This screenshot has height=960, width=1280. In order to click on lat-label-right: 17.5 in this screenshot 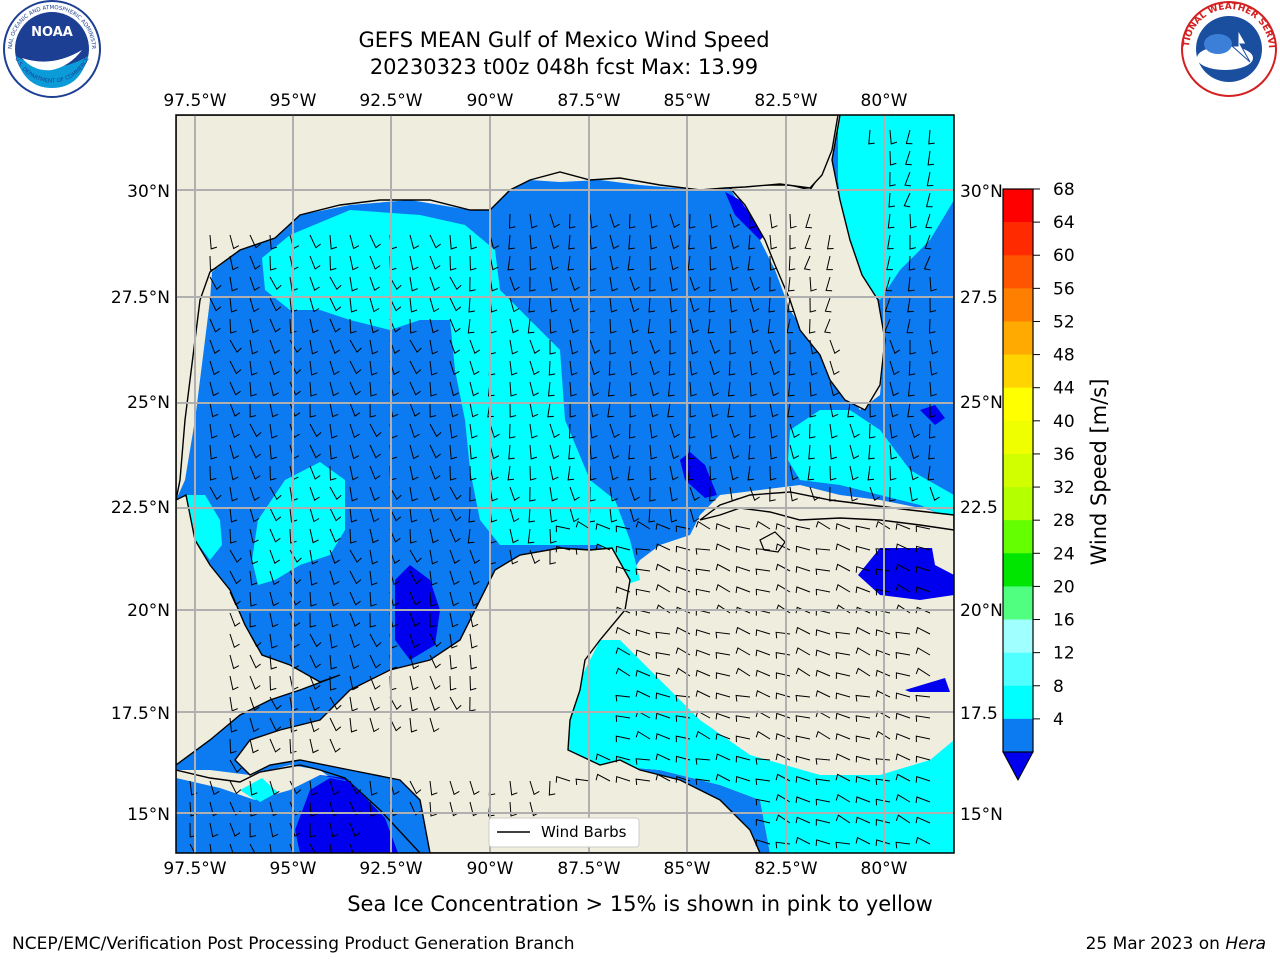, I will do `click(979, 714)`.